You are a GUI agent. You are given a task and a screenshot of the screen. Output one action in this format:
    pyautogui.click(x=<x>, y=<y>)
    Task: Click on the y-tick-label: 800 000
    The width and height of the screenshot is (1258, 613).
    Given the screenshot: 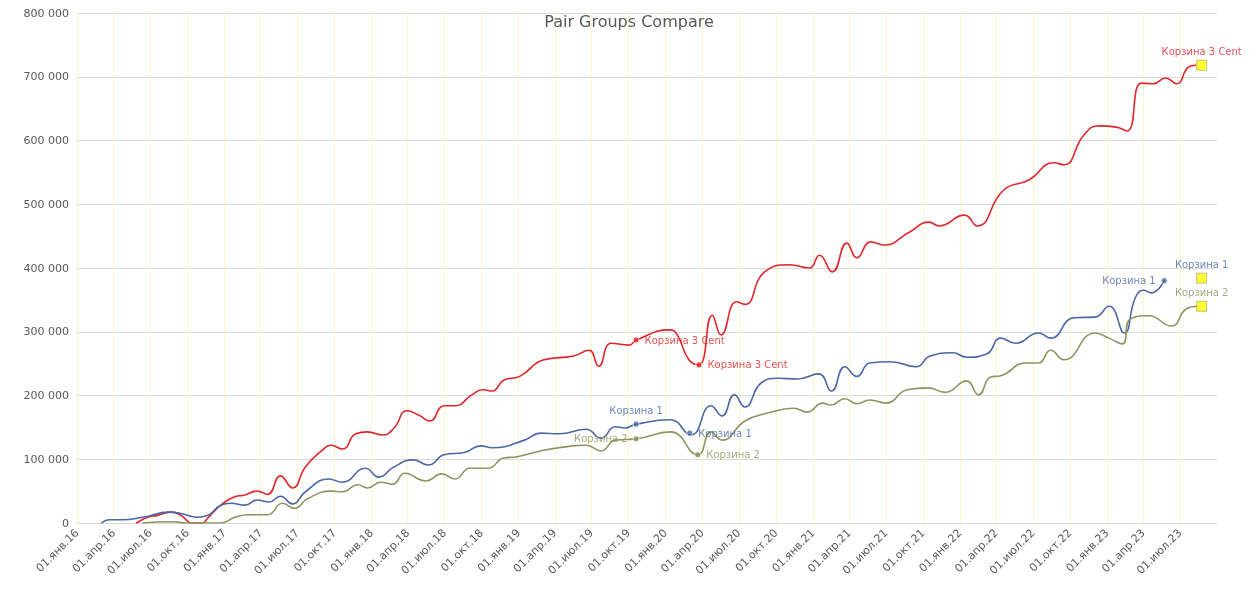 What is the action you would take?
    pyautogui.click(x=46, y=13)
    